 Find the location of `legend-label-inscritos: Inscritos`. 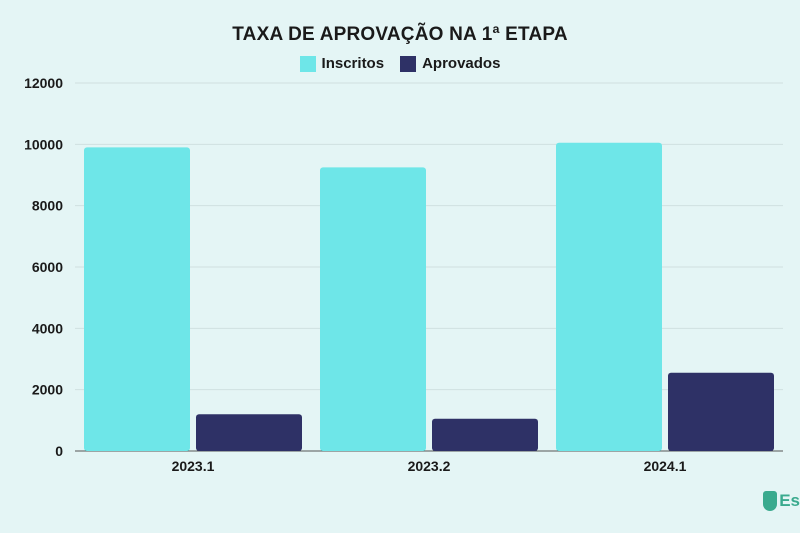

legend-label-inscritos: Inscritos is located at coordinates (353, 63).